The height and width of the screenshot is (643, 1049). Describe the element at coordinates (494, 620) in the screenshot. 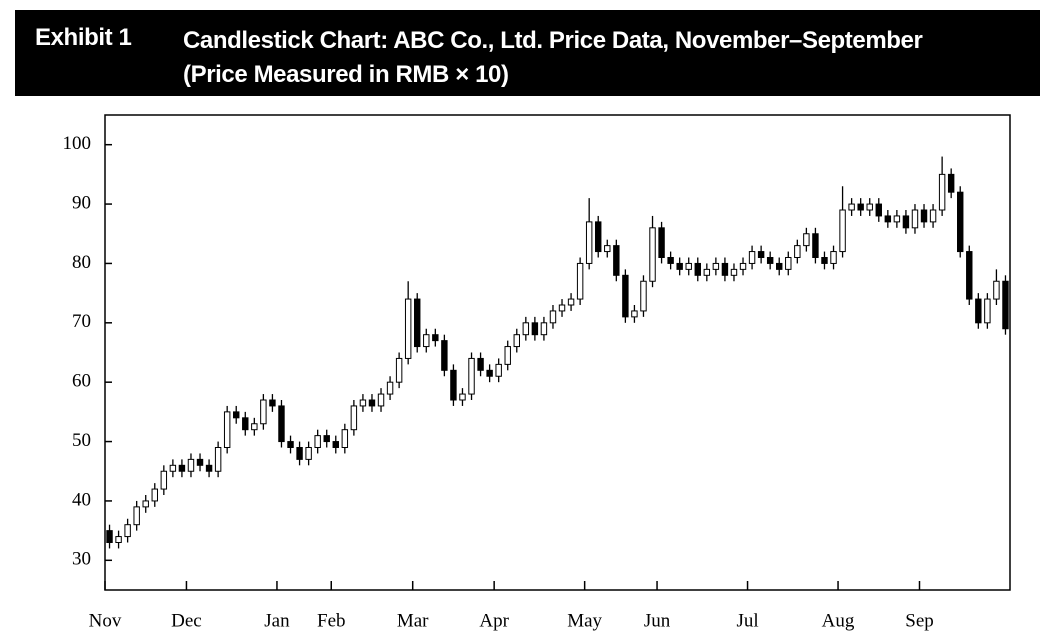

I see `x-tick-label: Apr` at that location.